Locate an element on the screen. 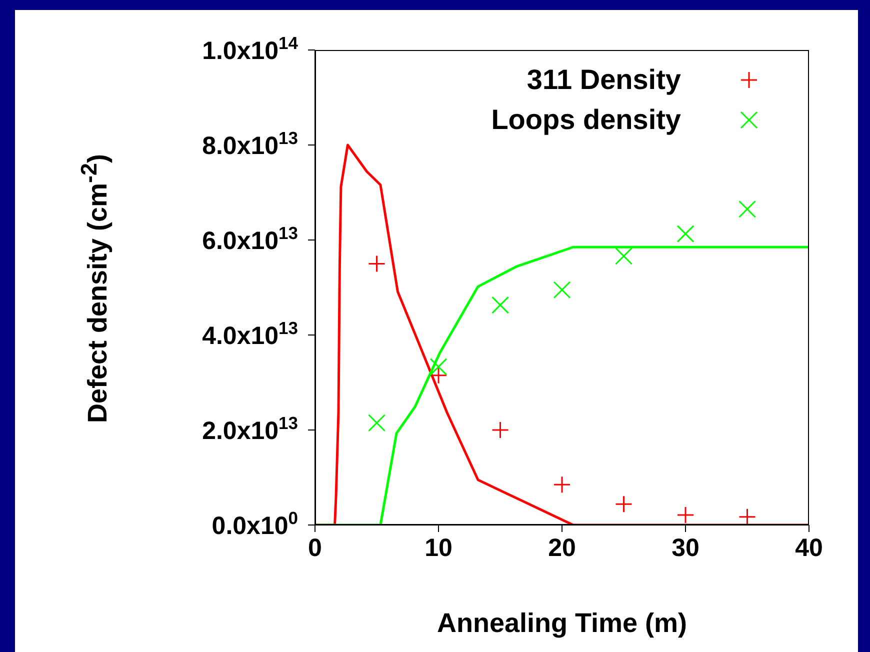 This screenshot has width=870, height=652. y-tick-label: 8.0x10$^{13}$ is located at coordinates (250, 144).